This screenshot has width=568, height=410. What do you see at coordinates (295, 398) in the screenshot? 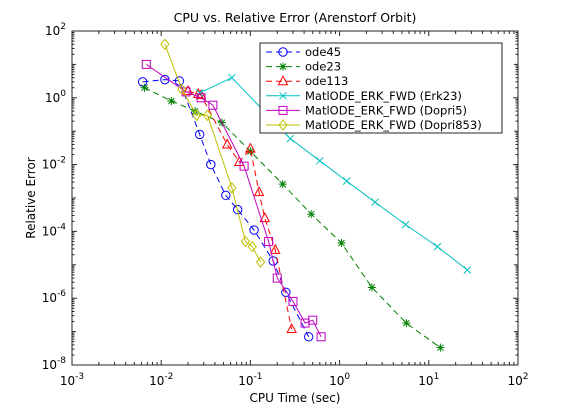
I see `x-axis-label: CPU Time (sec)` at bounding box center [295, 398].